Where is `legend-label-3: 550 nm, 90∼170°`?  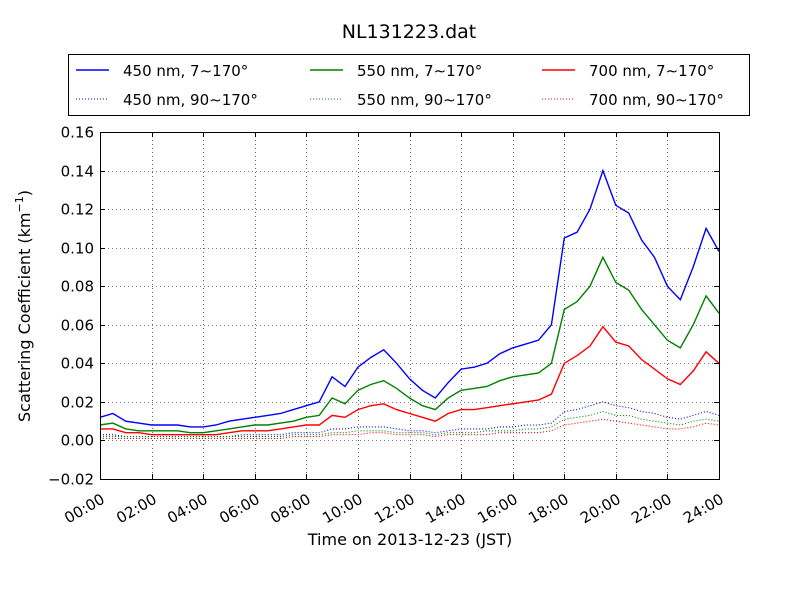
legend-label-3: 550 nm, 90∼170° is located at coordinates (424, 100).